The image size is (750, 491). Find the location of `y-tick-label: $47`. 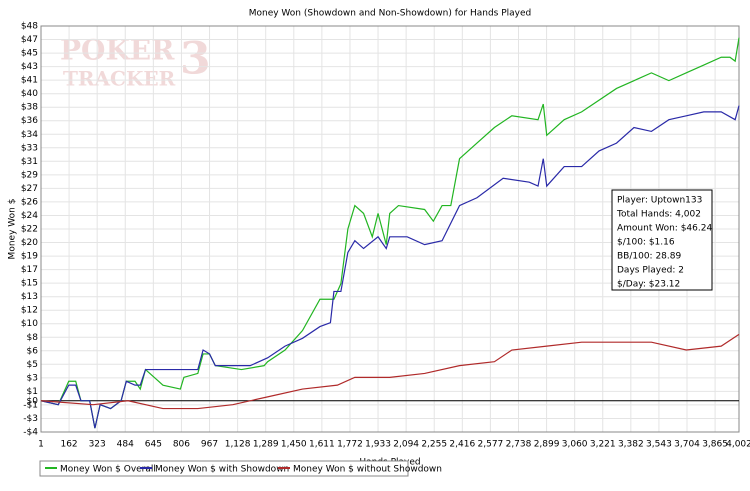

y-tick-label: $47 is located at coordinates (29, 40).